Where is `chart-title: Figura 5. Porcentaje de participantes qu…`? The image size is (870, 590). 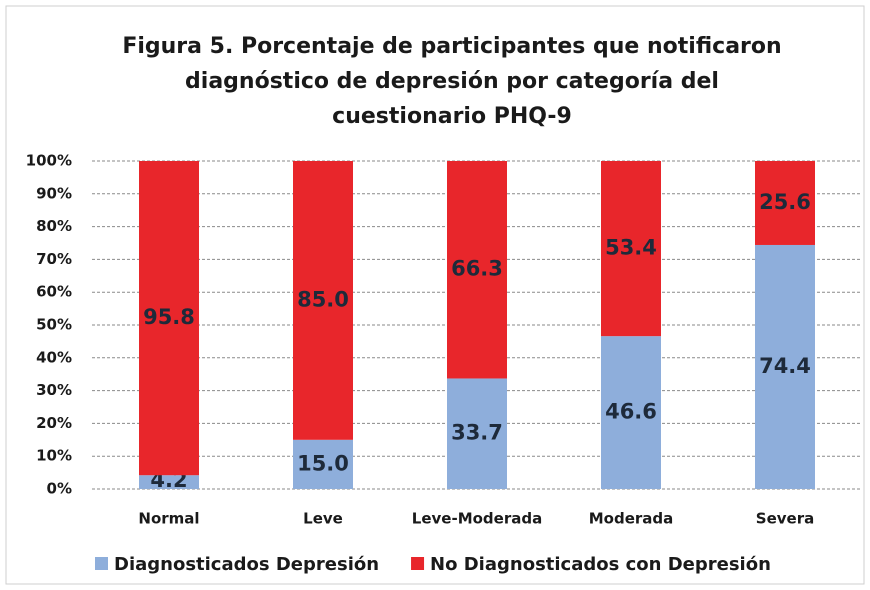 chart-title: Figura 5. Porcentaje de participantes qu… is located at coordinates (451, 46).